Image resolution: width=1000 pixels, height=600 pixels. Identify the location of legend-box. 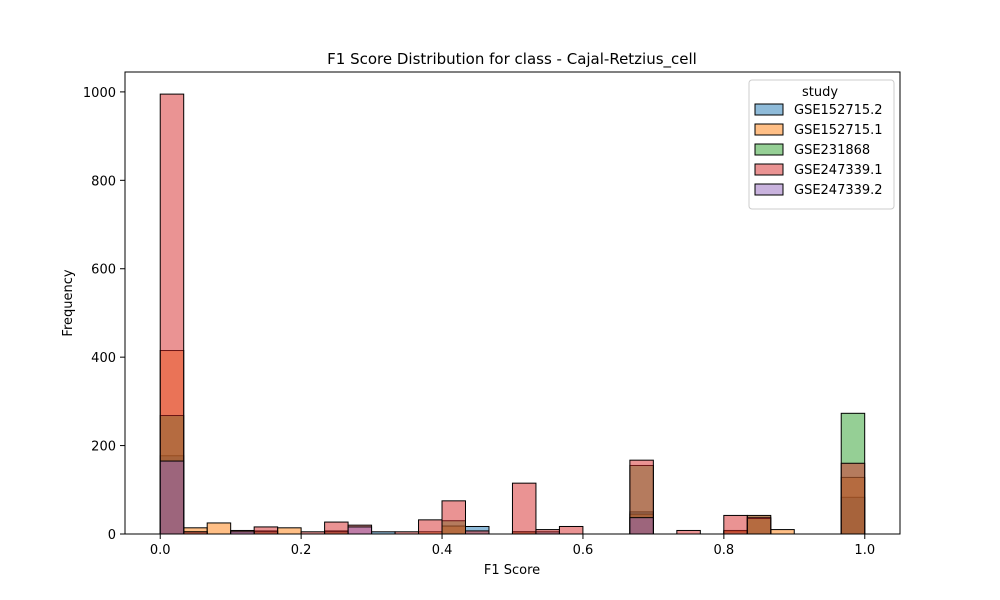
(821, 144).